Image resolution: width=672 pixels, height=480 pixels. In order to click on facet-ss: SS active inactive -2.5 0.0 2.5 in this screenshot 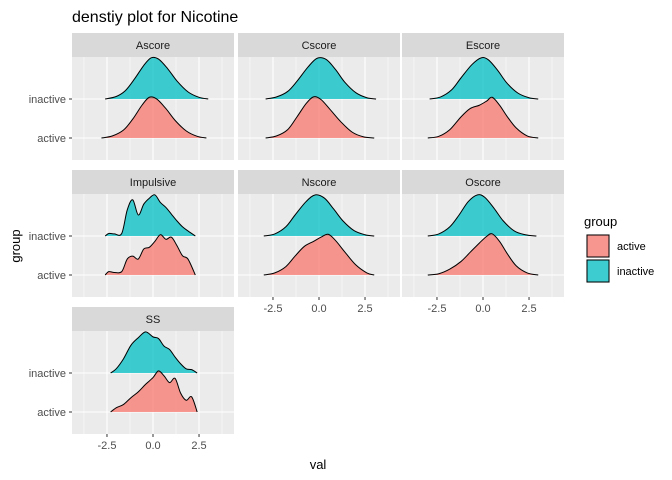, I will do `click(131, 379)`.